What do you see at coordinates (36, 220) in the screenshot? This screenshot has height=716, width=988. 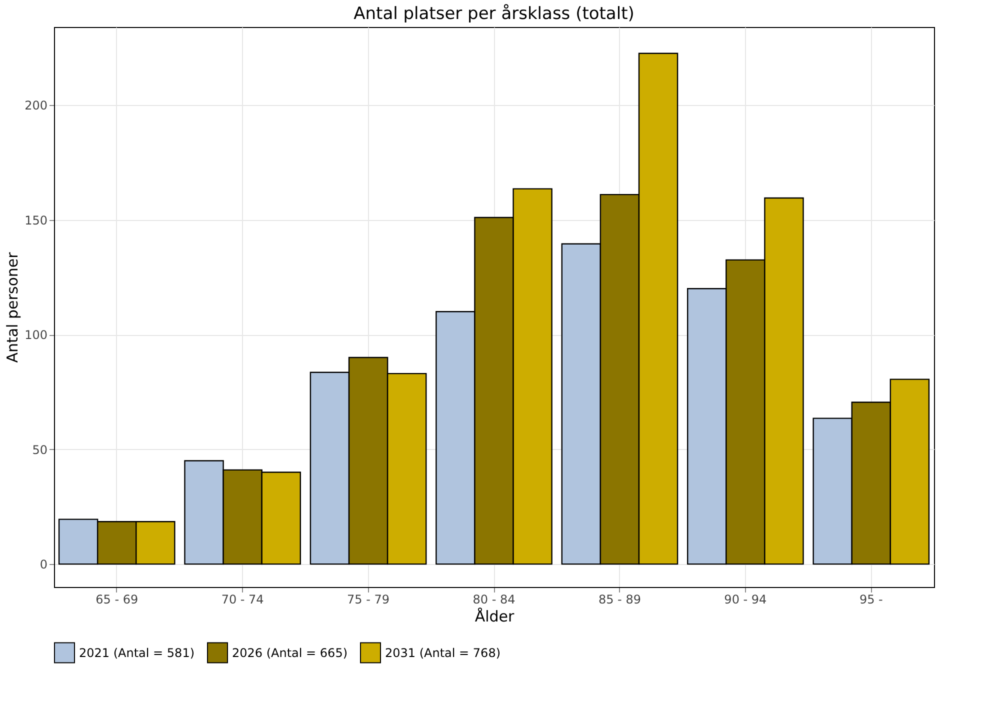 I see `y-tick-label: 150` at bounding box center [36, 220].